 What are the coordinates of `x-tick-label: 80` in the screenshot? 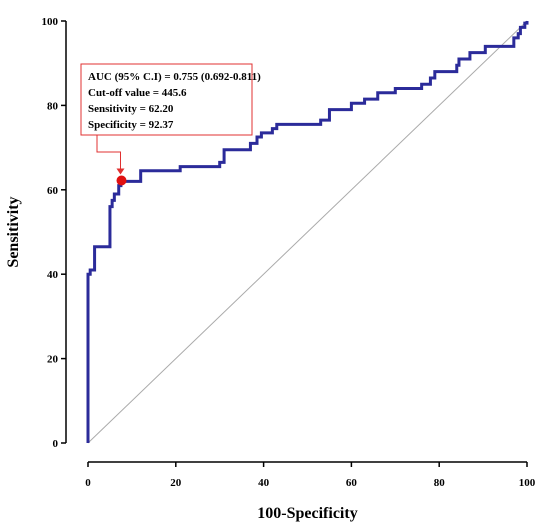 It's located at (440, 483).